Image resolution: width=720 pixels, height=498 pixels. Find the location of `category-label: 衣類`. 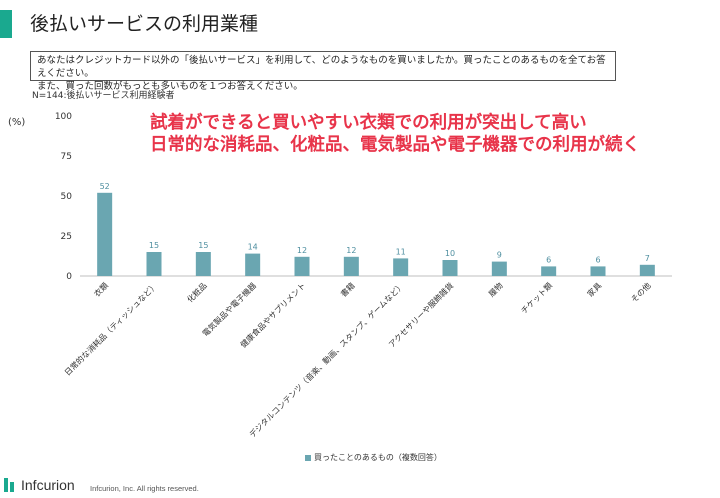

category-label: 衣類 is located at coordinates (101, 289).